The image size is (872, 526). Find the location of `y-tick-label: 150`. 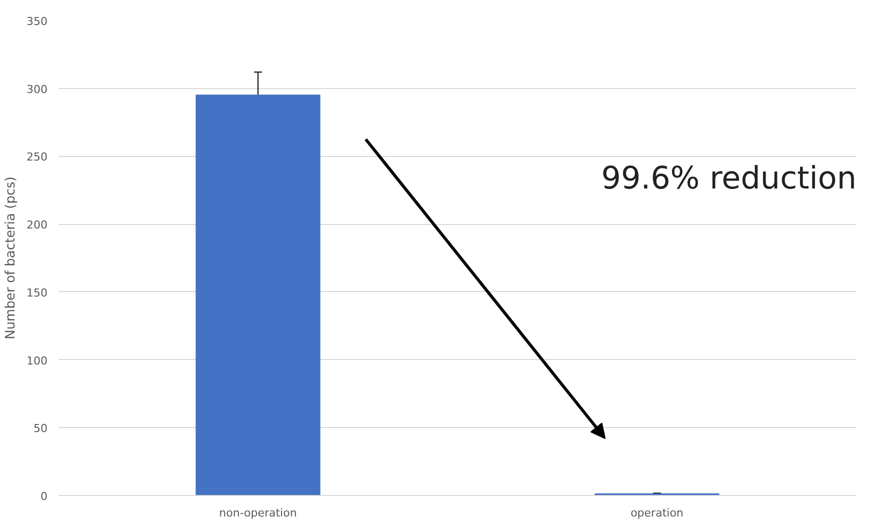

y-tick-label: 150 is located at coordinates (37, 293).